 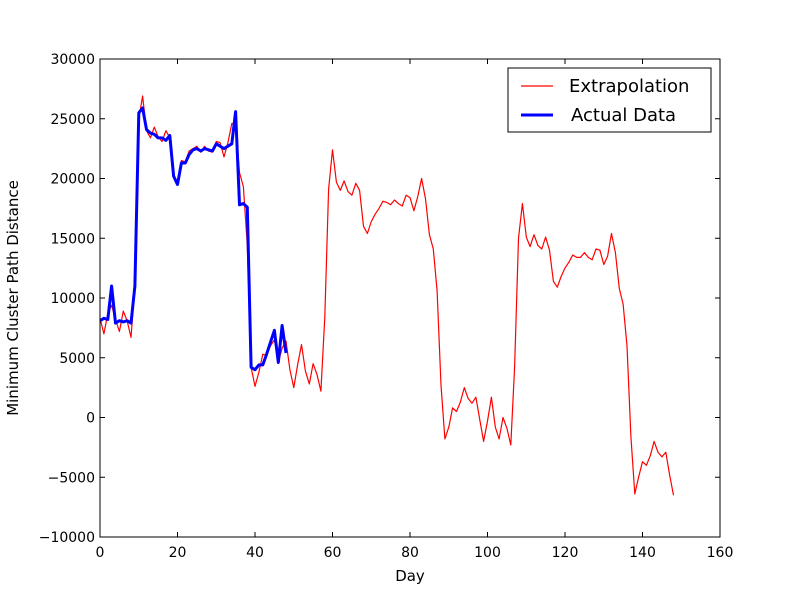 What do you see at coordinates (77, 359) in the screenshot?
I see `y-tick-label: 5000` at bounding box center [77, 359].